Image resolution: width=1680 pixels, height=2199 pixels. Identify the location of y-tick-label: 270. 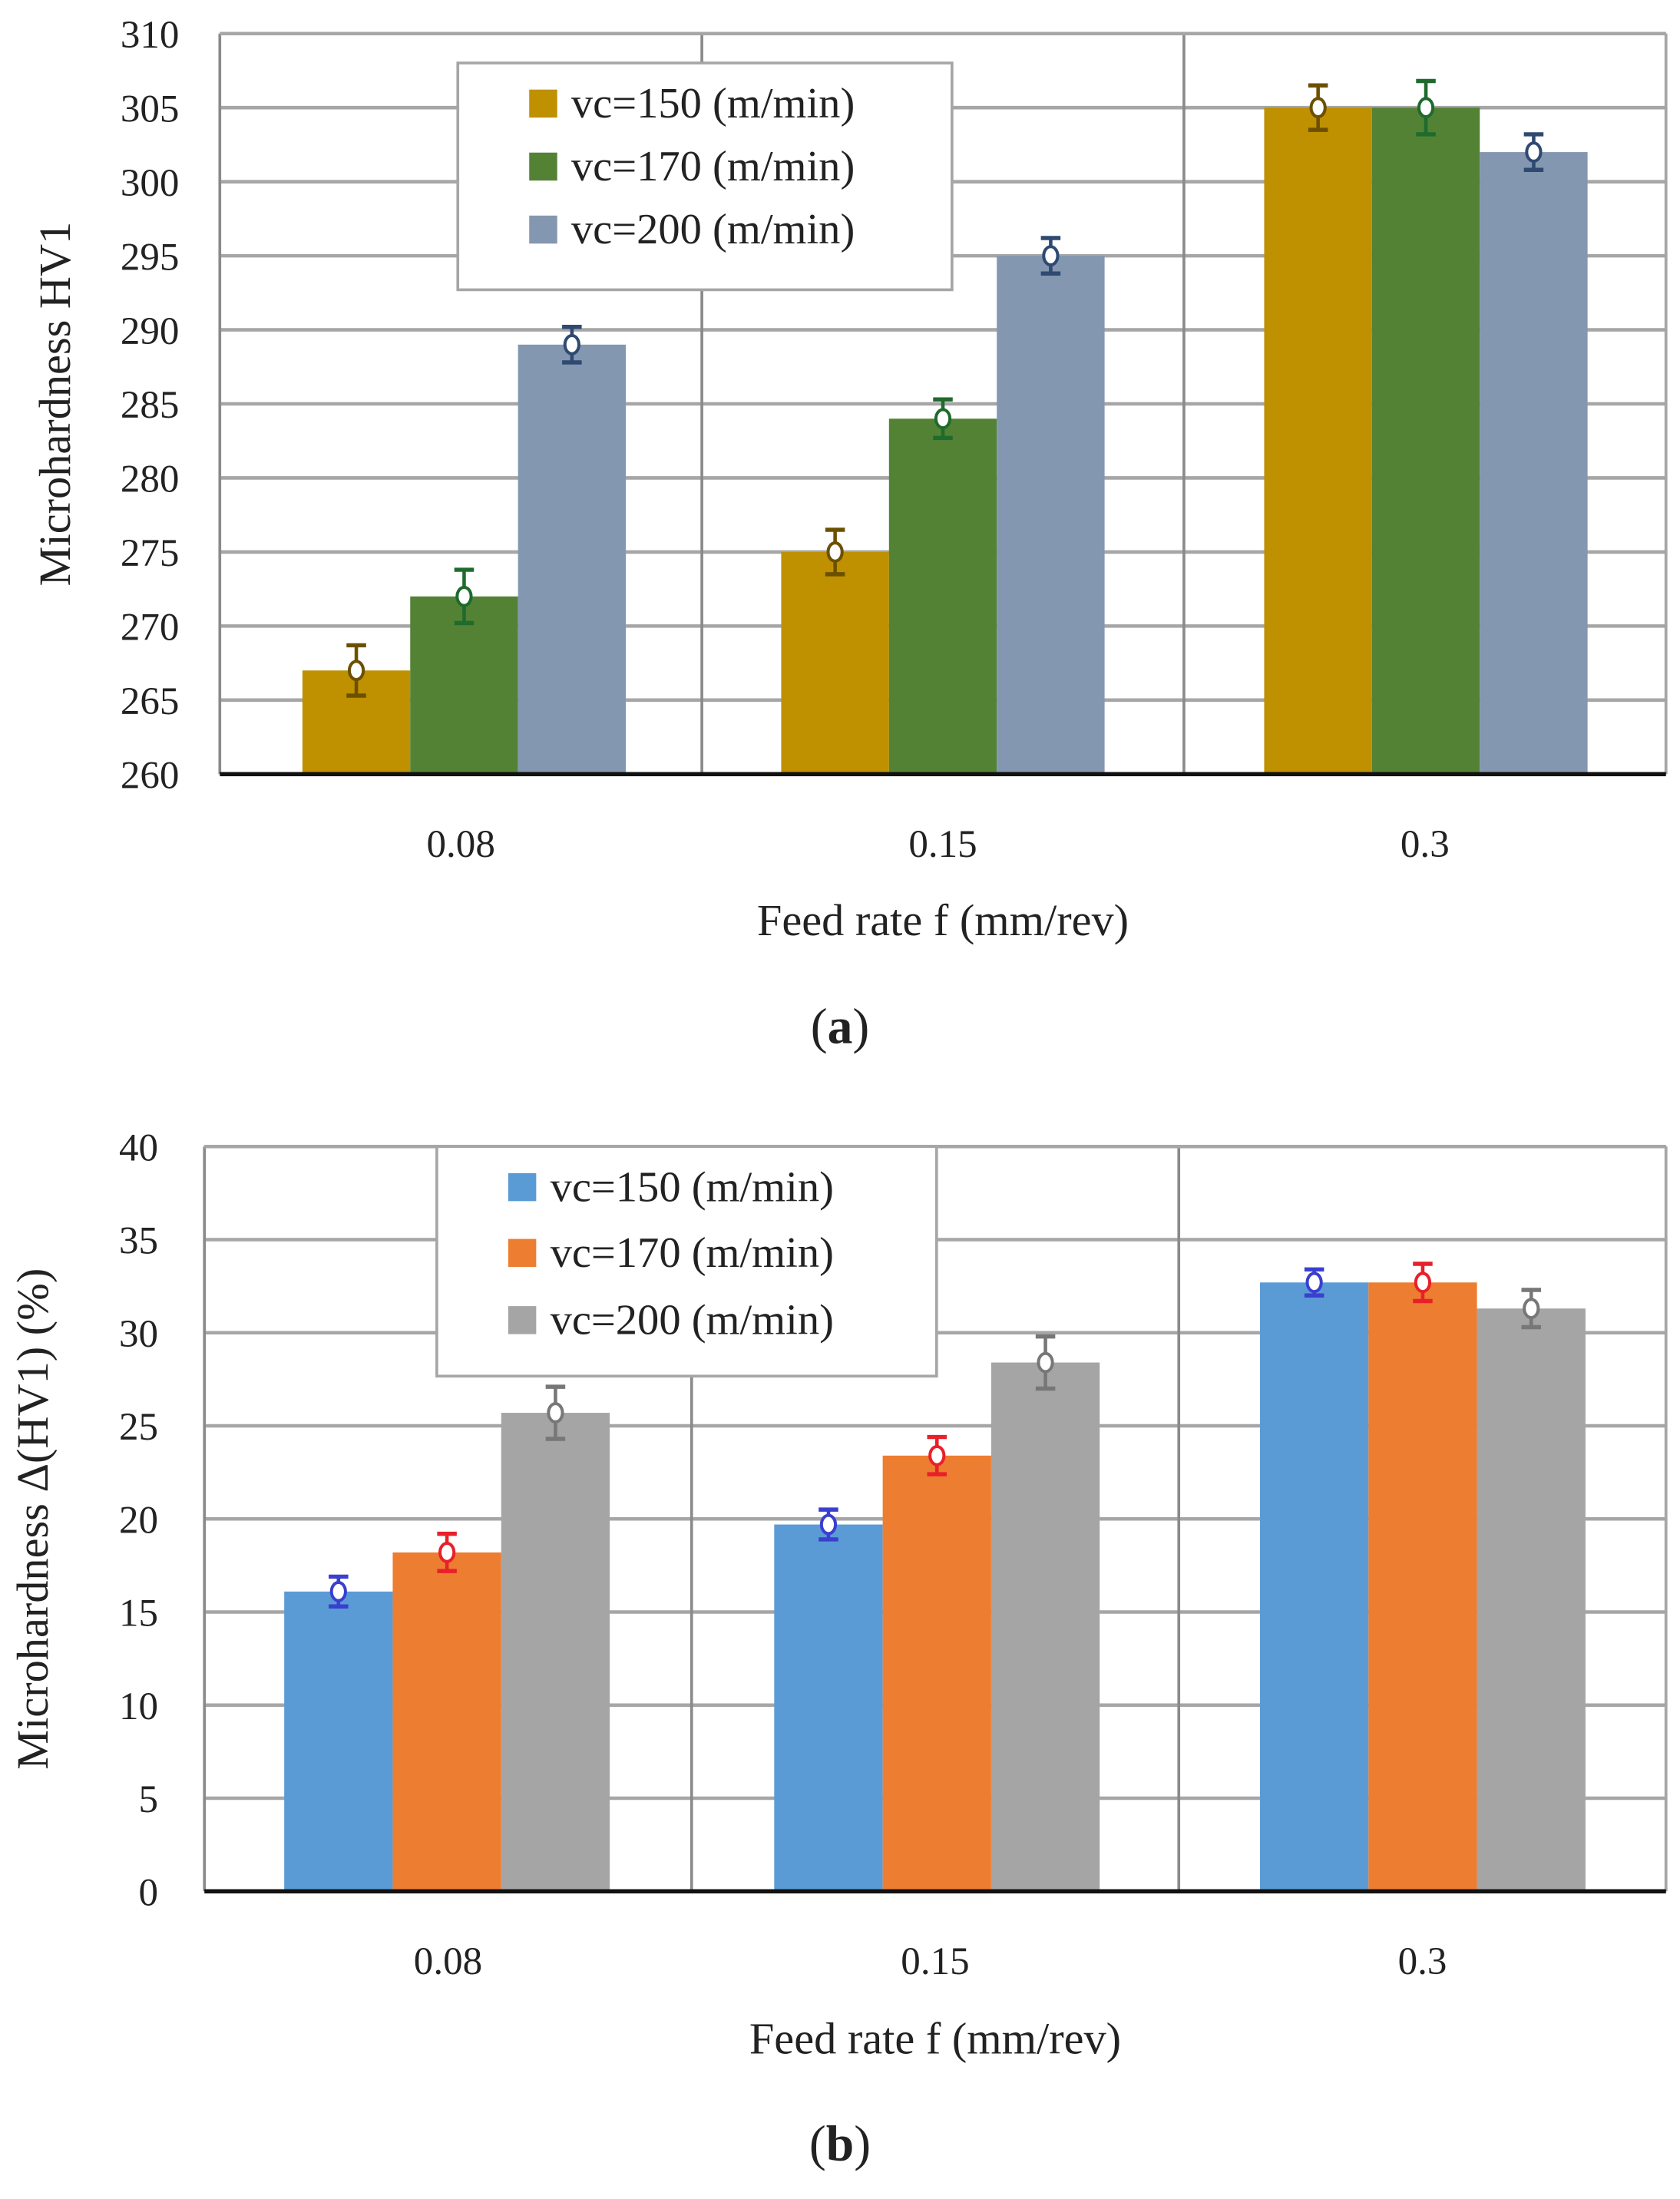
(150, 628).